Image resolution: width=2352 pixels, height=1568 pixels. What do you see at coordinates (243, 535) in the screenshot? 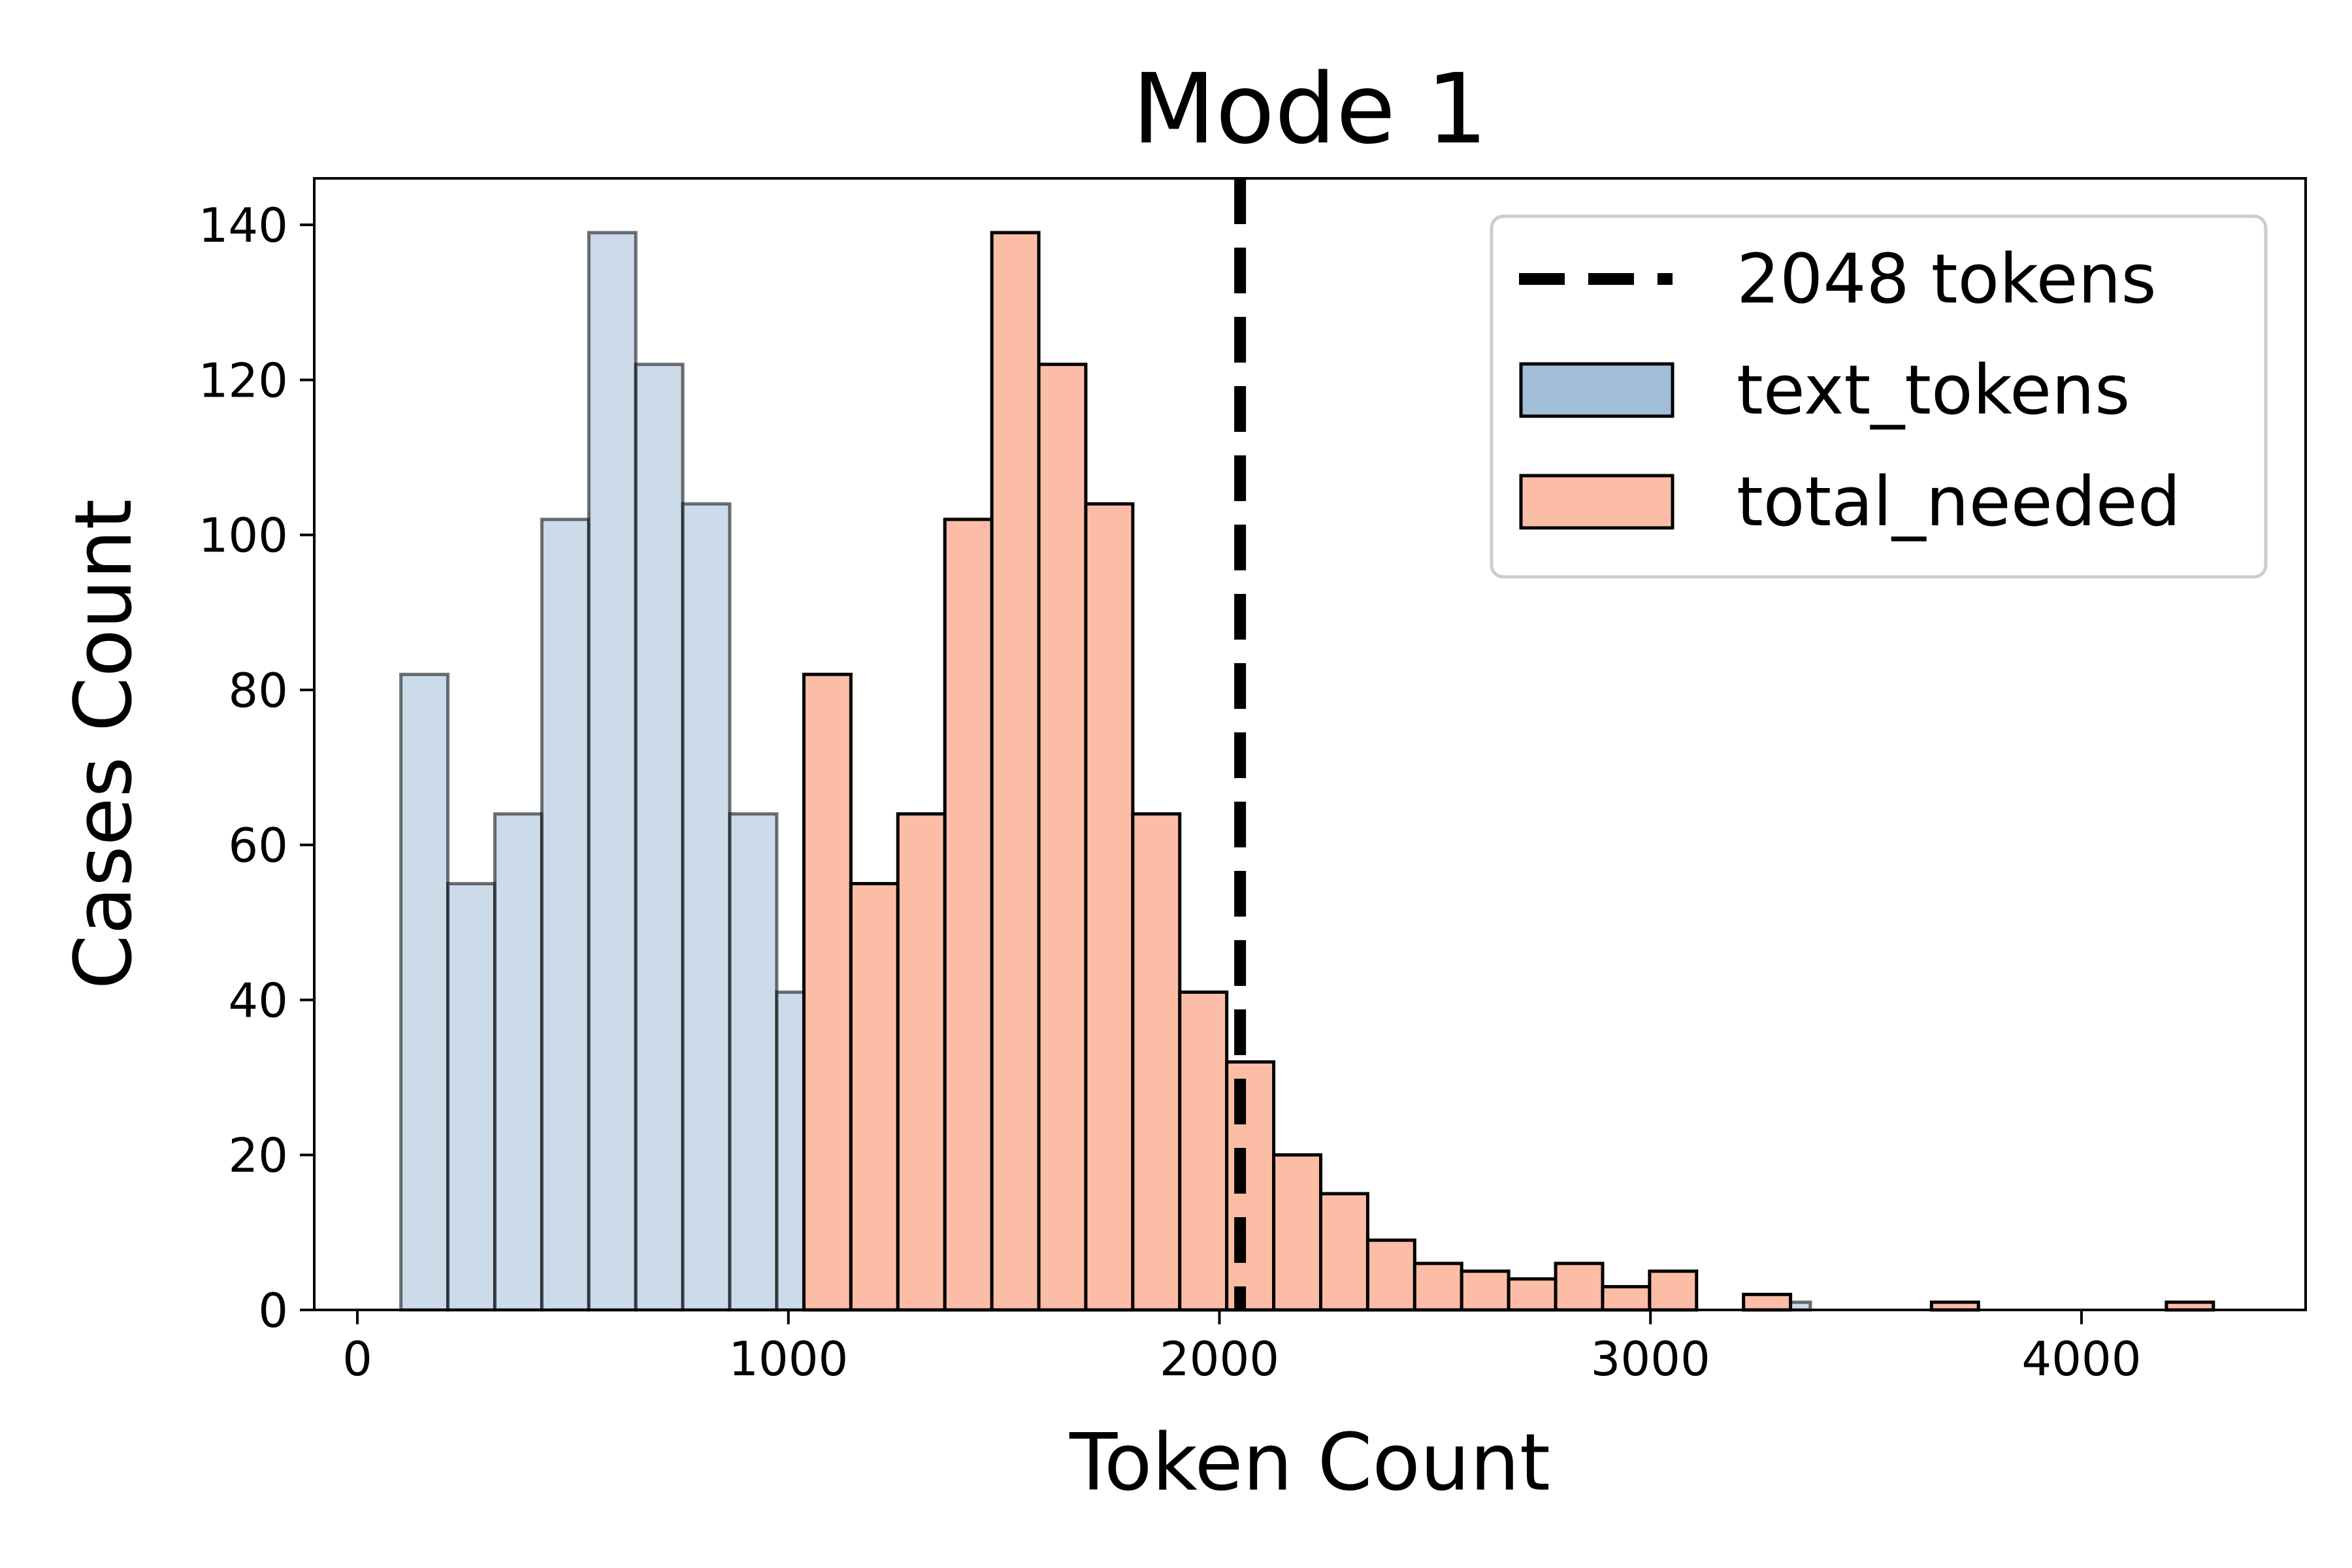
I see `y-tick-label: 100` at bounding box center [243, 535].